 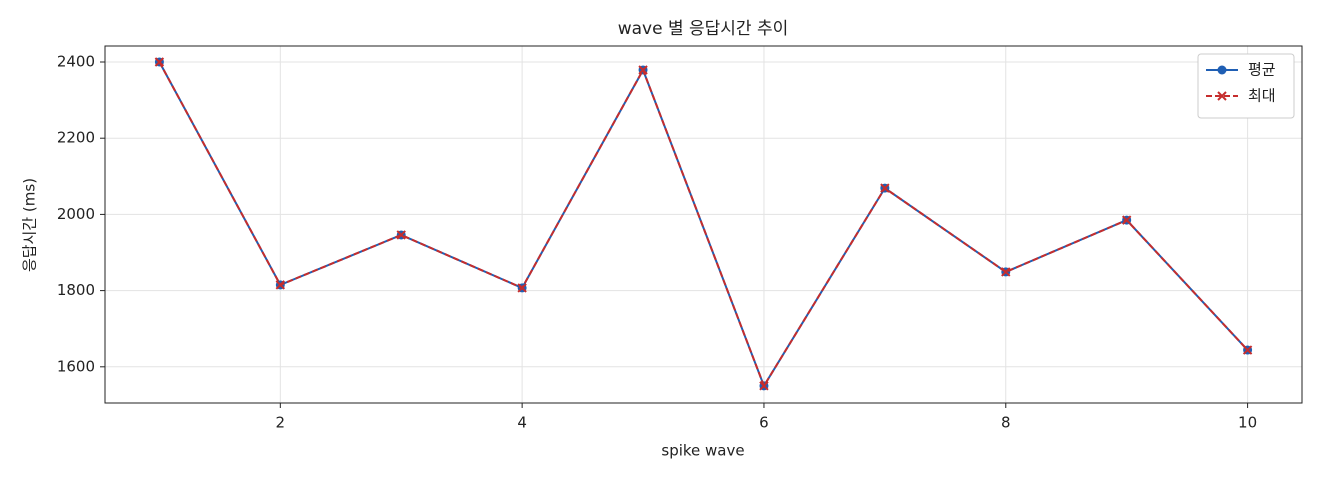 I want to click on y-tick-label: 1600, so click(x=76, y=366).